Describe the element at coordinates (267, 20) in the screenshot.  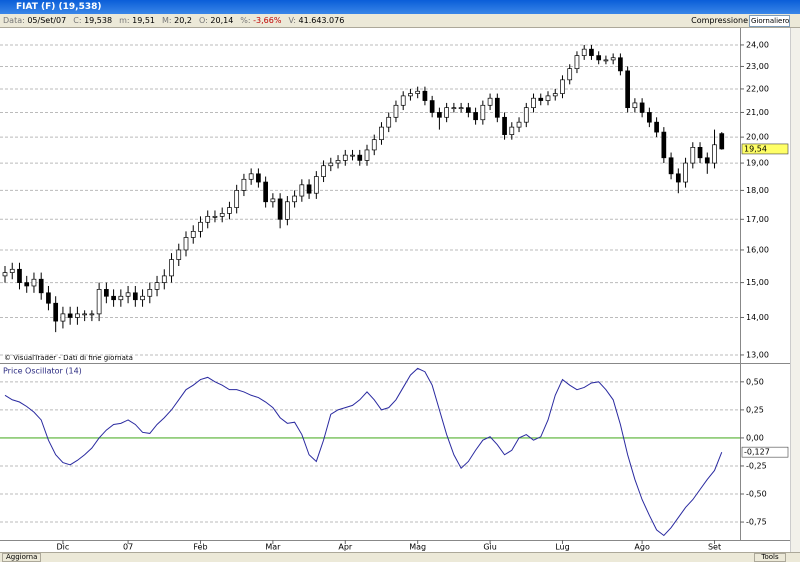
I see `field-value: -3,66%` at that location.